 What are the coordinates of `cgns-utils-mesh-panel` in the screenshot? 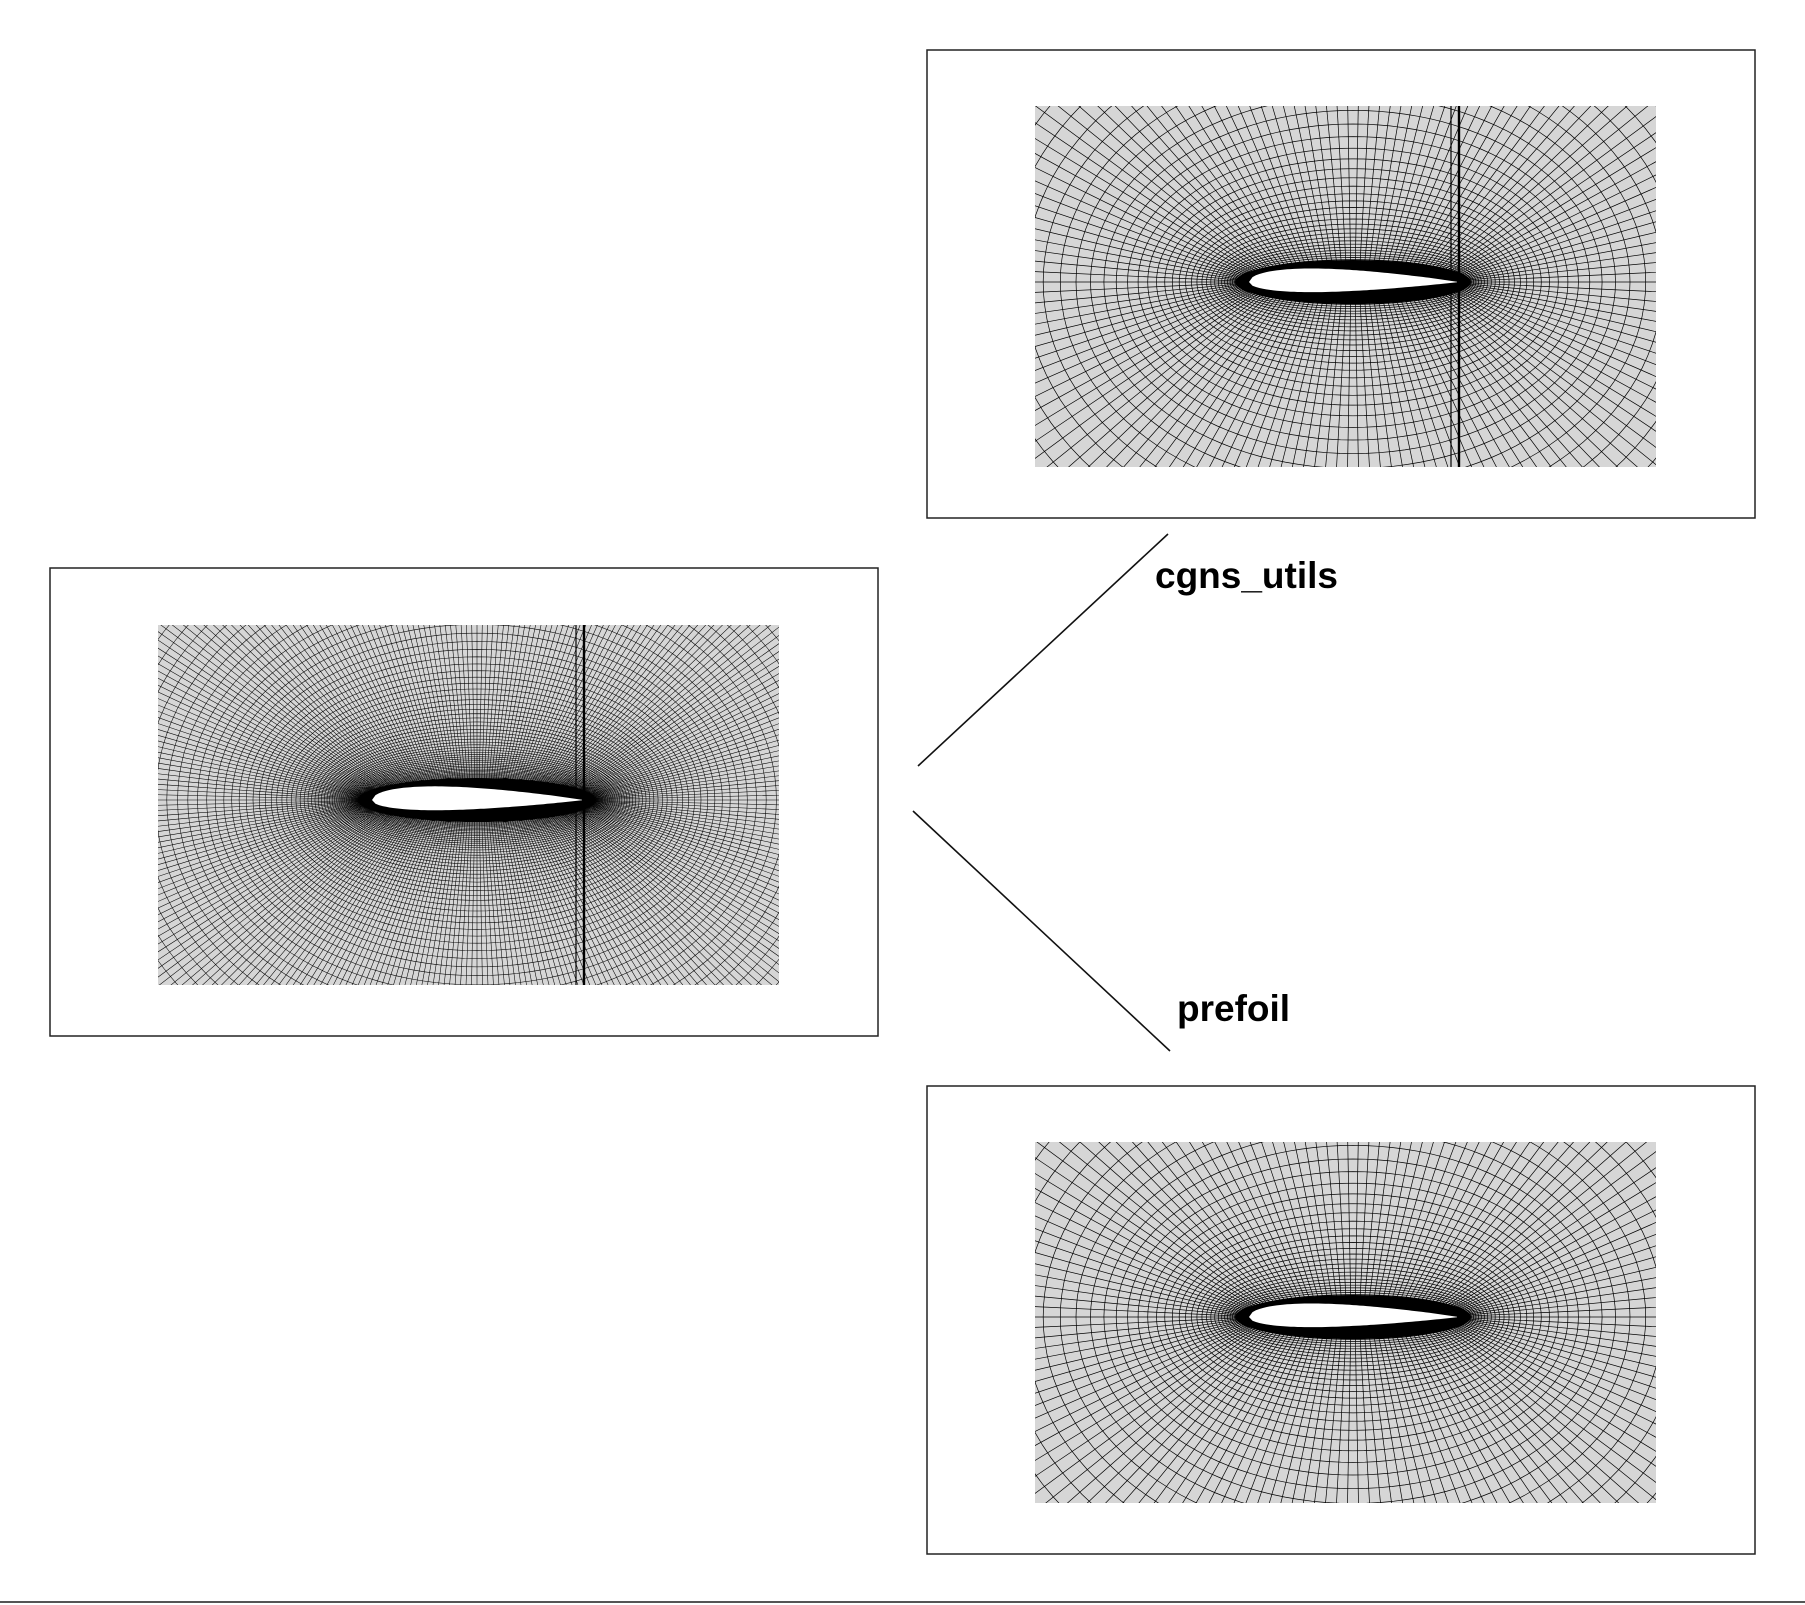 It's located at (1341, 284).